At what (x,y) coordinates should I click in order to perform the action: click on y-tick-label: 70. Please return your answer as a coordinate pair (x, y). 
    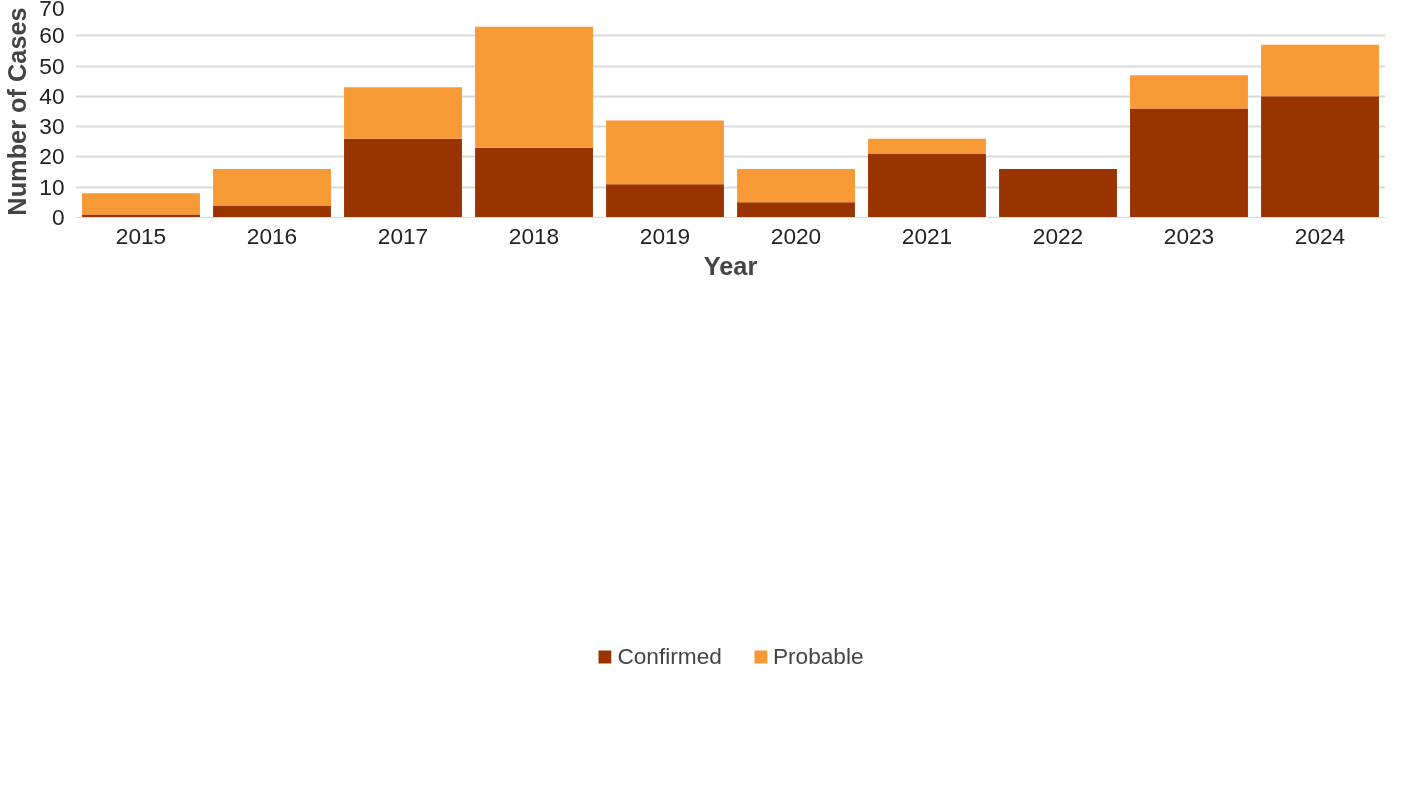
    Looking at the image, I should click on (52, 10).